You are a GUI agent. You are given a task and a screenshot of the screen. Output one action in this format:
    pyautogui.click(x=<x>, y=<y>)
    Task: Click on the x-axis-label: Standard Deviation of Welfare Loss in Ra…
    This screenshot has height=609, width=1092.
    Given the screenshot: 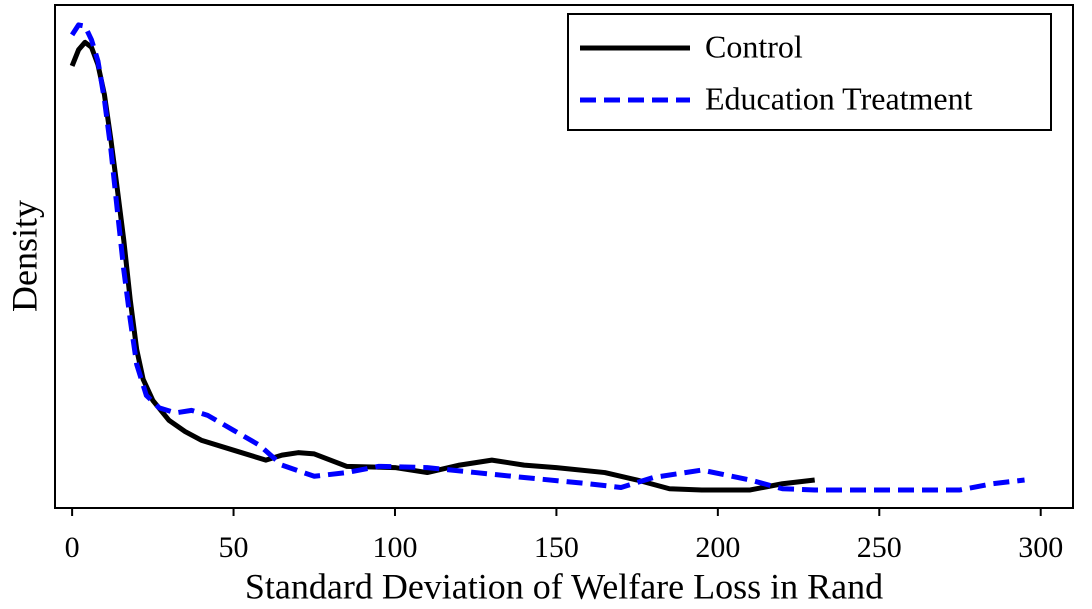 What is the action you would take?
    pyautogui.click(x=564, y=586)
    